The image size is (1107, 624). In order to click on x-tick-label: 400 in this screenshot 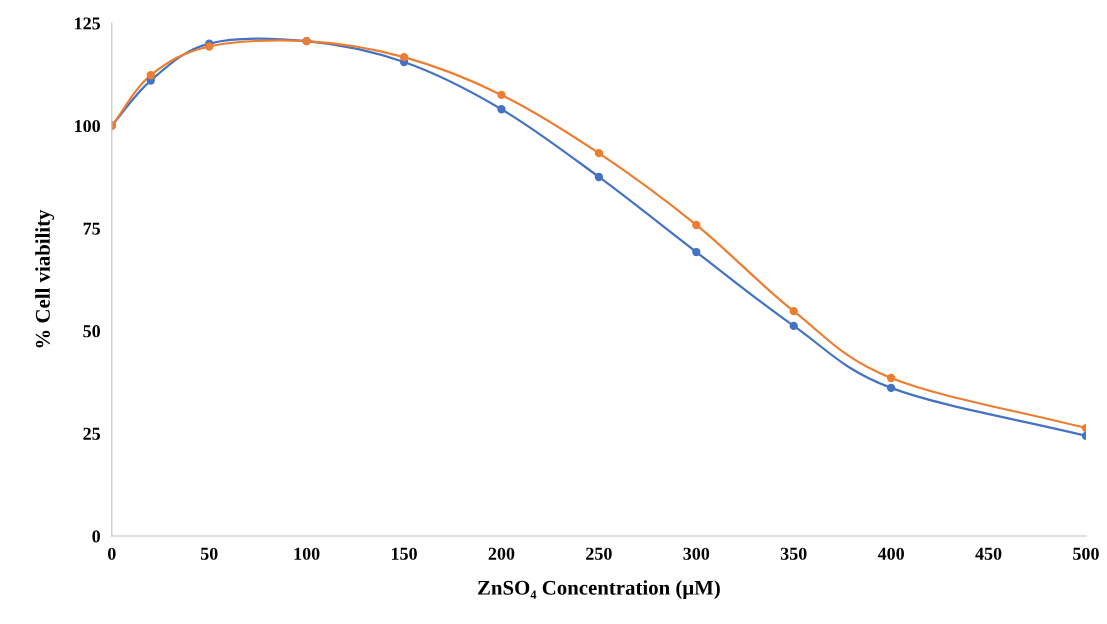, I will do `click(890, 553)`.